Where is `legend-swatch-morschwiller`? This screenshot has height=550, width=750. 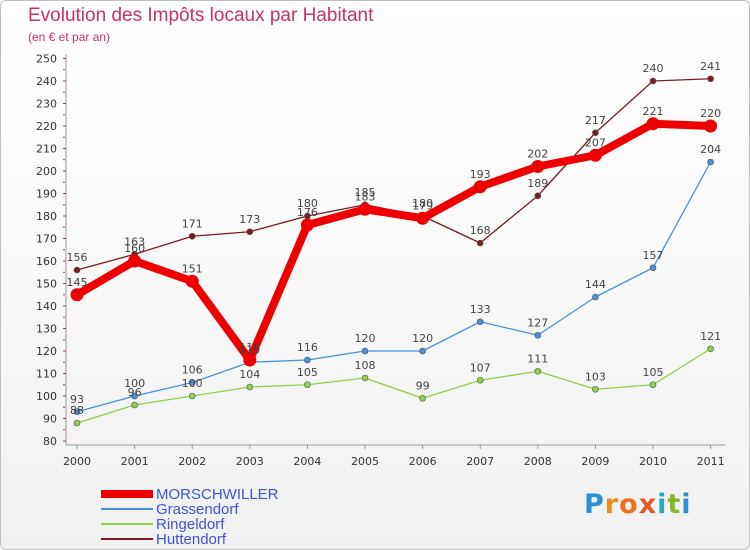
legend-swatch-morschwiller is located at coordinates (127, 494).